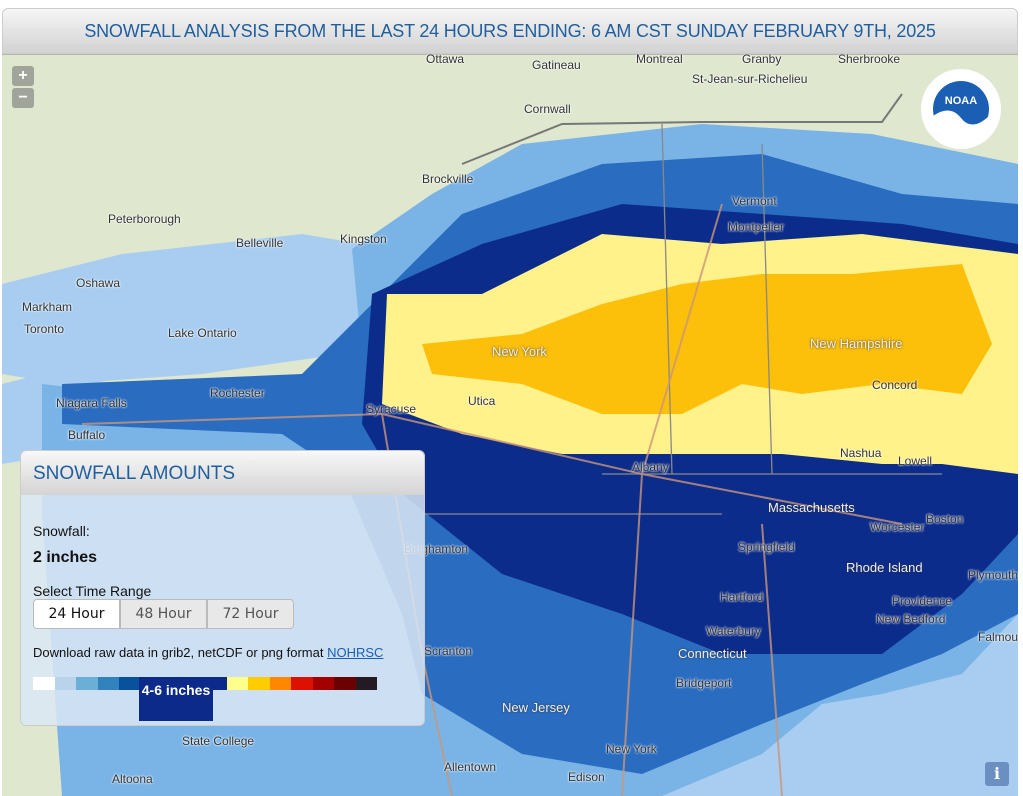  Describe the element at coordinates (187, 309) in the screenshot. I see `lake-ontario` at that location.